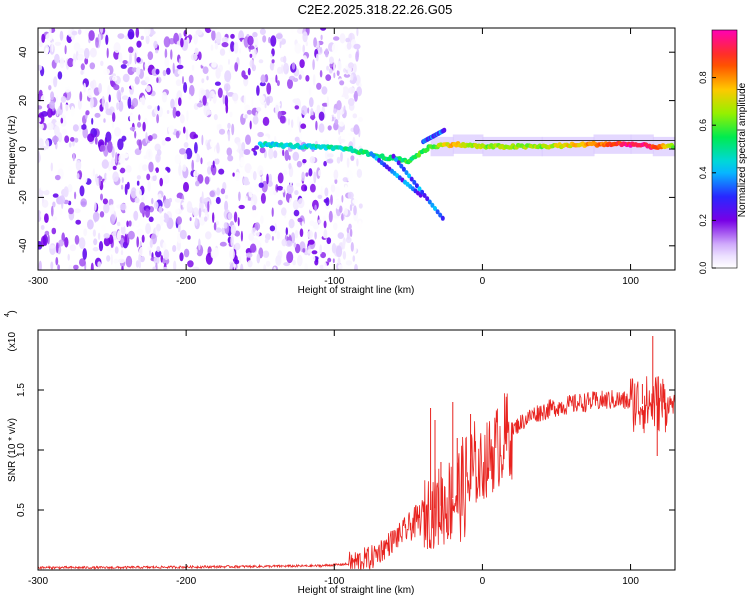 The height and width of the screenshot is (600, 750). What do you see at coordinates (375, 9) in the screenshot?
I see `figure-title: C2E2.2025.318.22.26.G05` at bounding box center [375, 9].